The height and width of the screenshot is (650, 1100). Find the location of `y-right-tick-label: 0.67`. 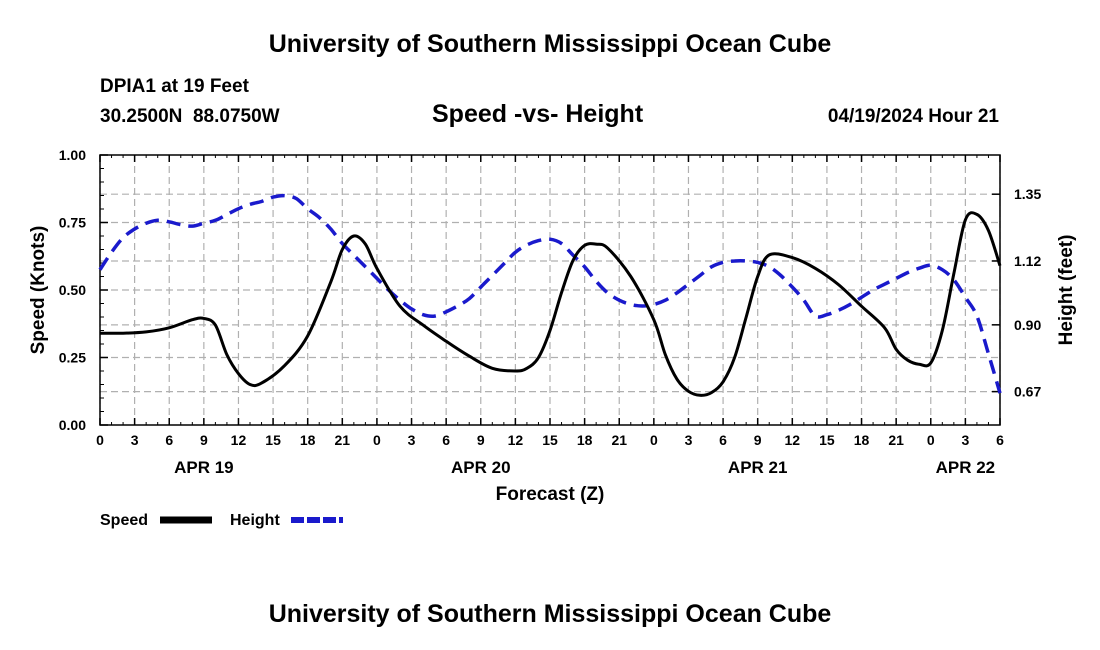

y-right-tick-label: 0.67 is located at coordinates (1027, 392).